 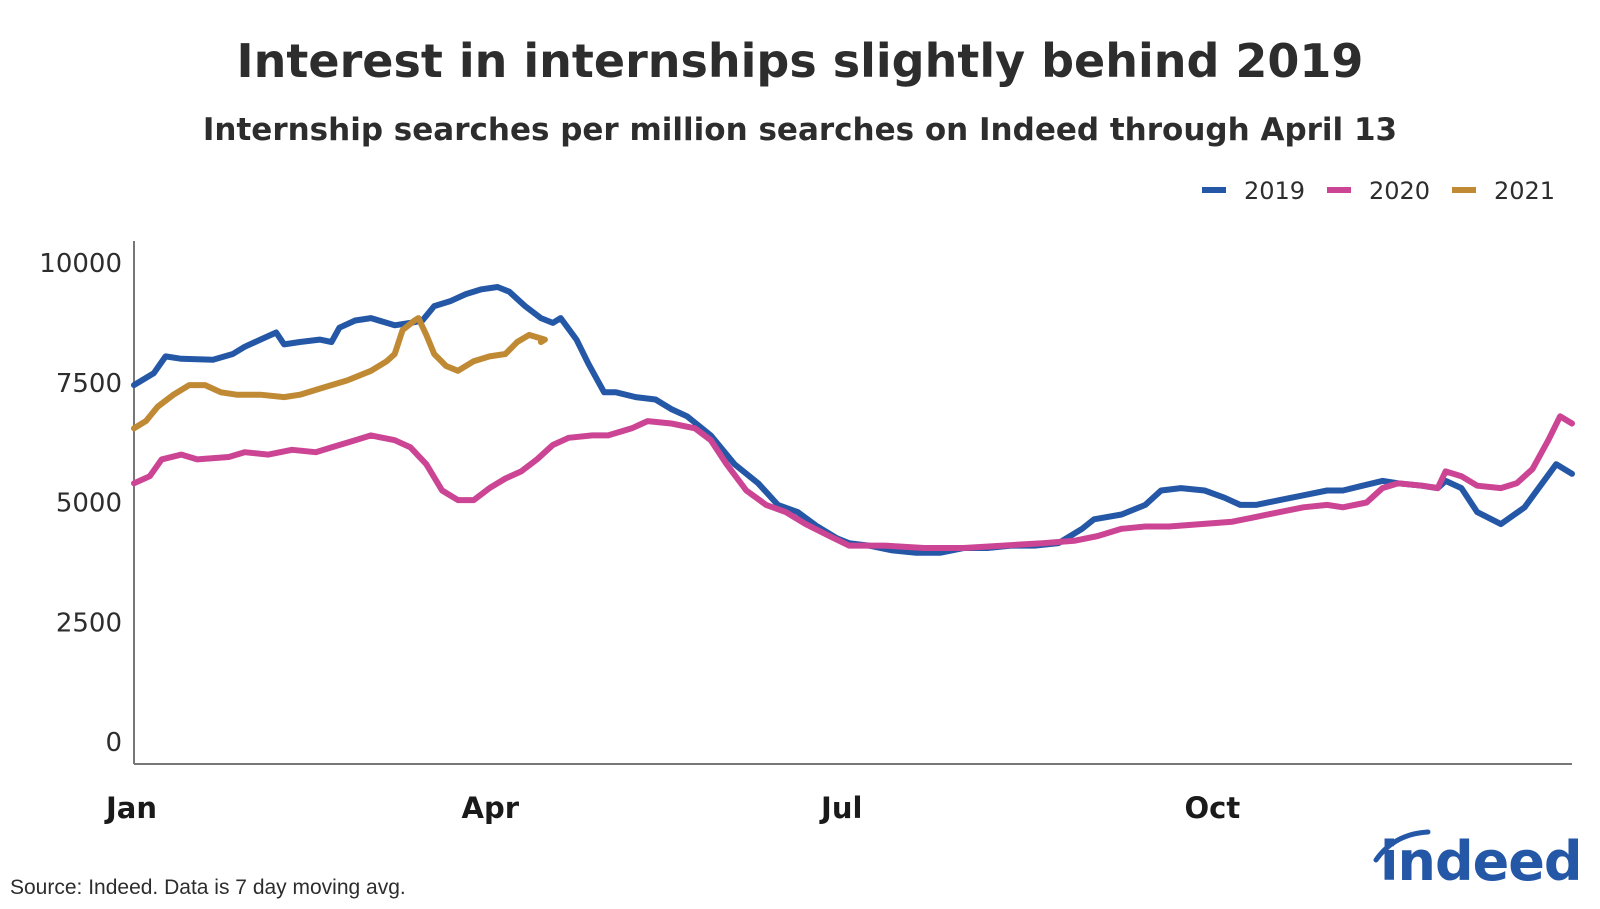 What do you see at coordinates (89, 623) in the screenshot?
I see `y-tick-label: 2500` at bounding box center [89, 623].